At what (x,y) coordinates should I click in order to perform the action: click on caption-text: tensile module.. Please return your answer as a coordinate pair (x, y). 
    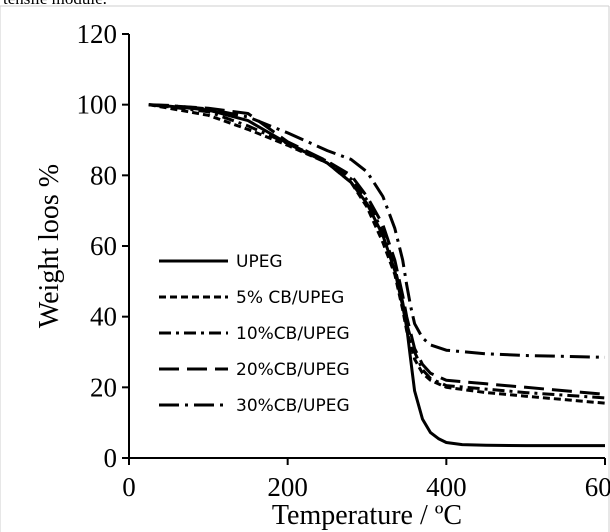
    Looking at the image, I should click on (55, 4).